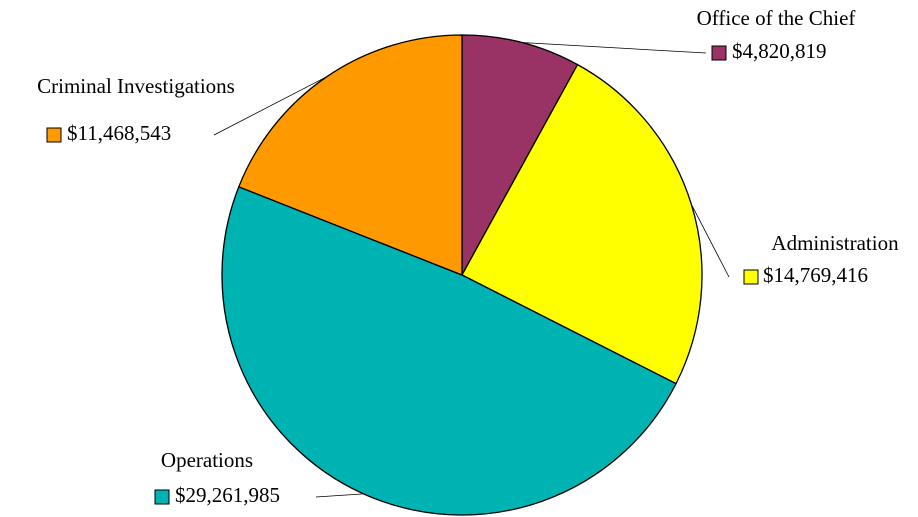  I want to click on value-label: $11,468,543, so click(119, 133).